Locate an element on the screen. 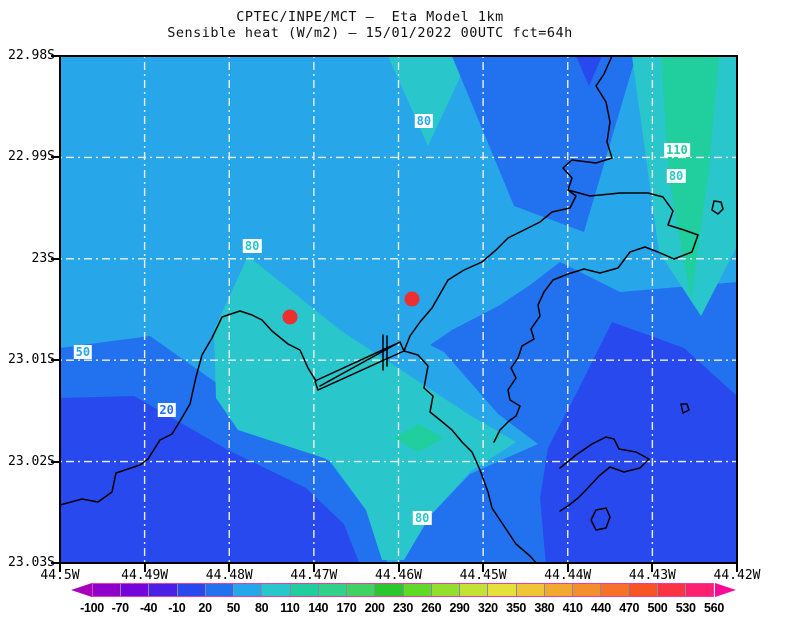 This screenshot has height=618, width=800. lon-tick-label: 44.44W is located at coordinates (568, 575).